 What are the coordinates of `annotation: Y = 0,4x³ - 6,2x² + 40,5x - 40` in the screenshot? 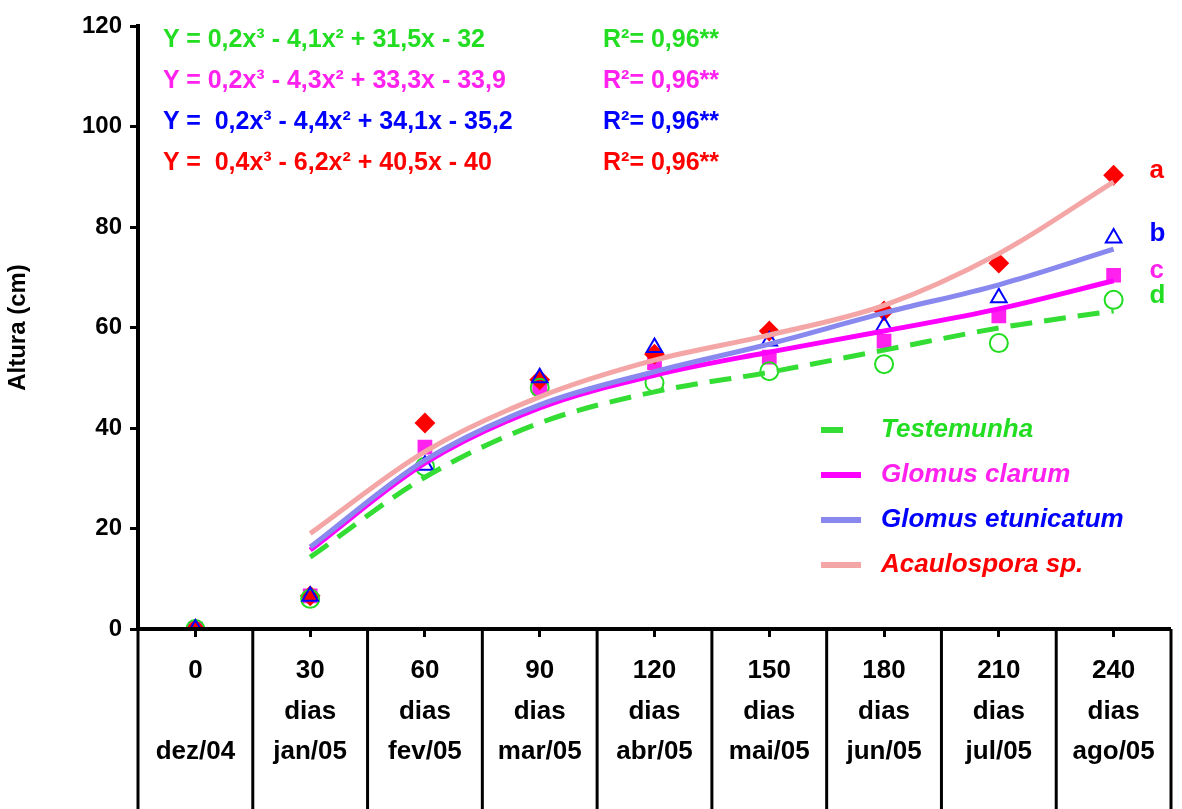 It's located at (327, 160).